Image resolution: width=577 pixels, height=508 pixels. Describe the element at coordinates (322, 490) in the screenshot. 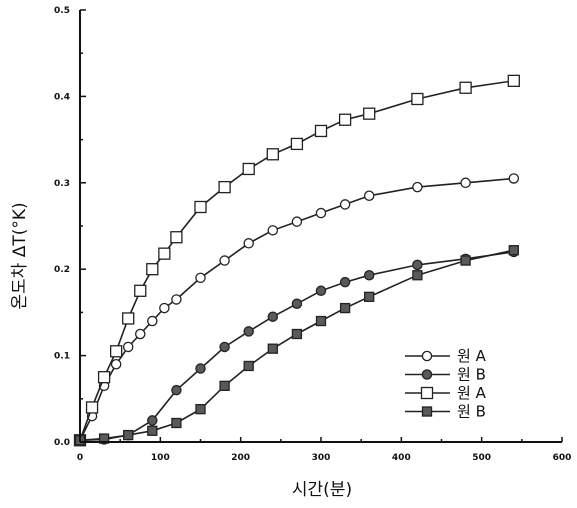

I see `x-axis-title: 시간(분)` at that location.